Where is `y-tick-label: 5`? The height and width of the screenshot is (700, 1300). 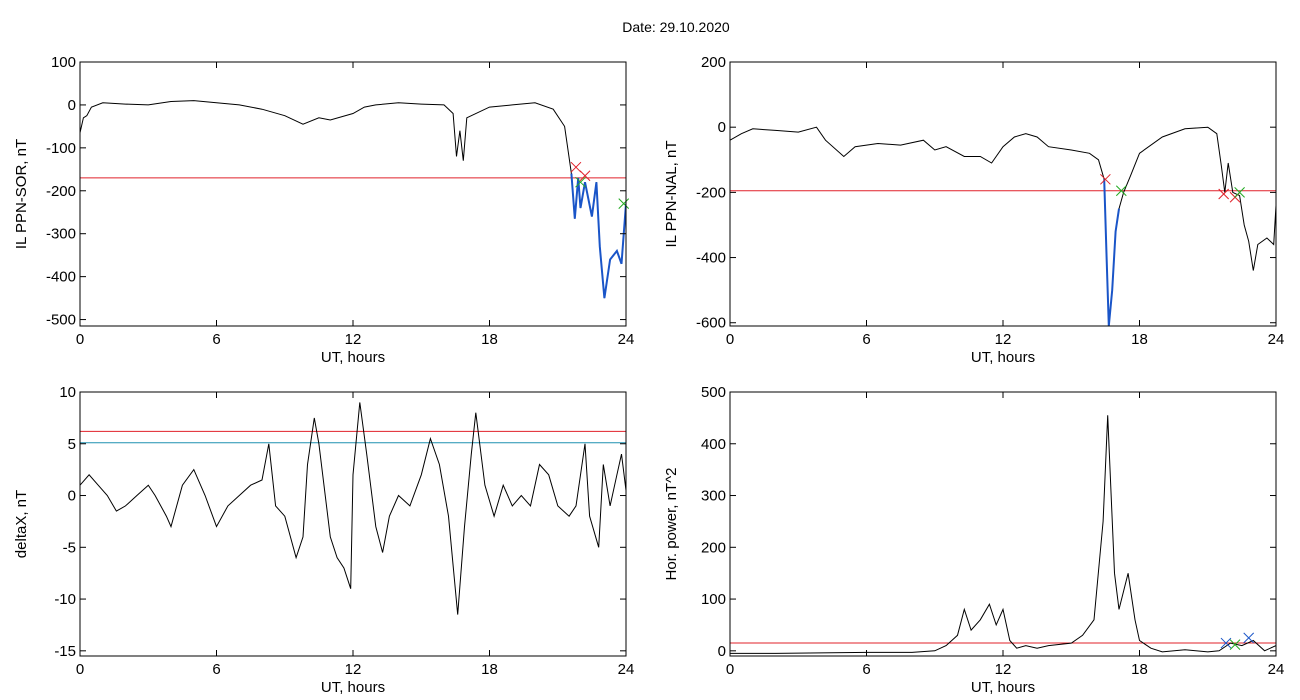 y-tick-label: 5 is located at coordinates (72, 444).